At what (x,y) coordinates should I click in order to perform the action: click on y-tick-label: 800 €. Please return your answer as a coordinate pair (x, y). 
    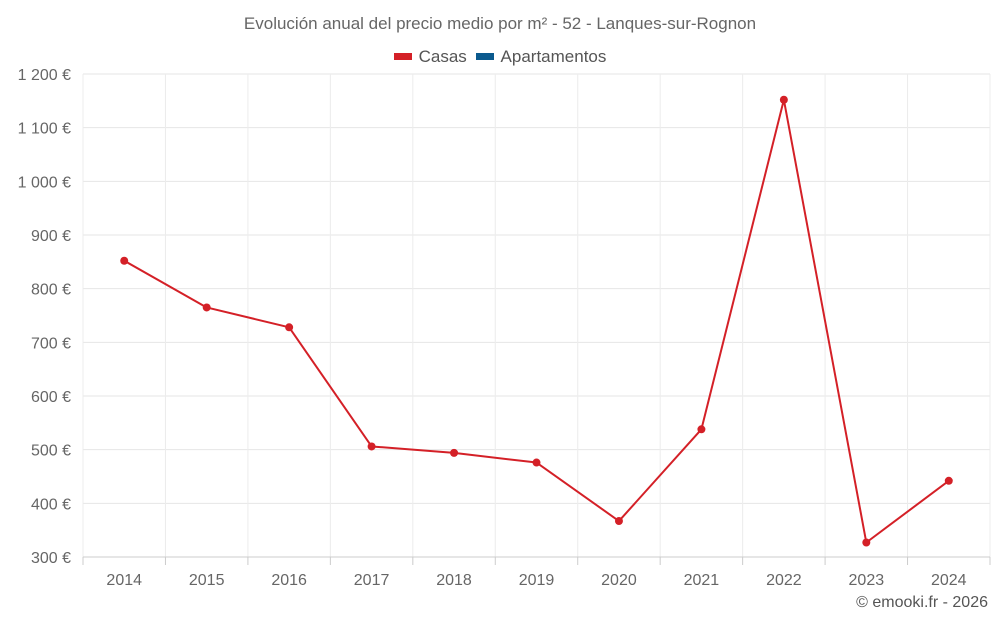
    Looking at the image, I should click on (51, 290).